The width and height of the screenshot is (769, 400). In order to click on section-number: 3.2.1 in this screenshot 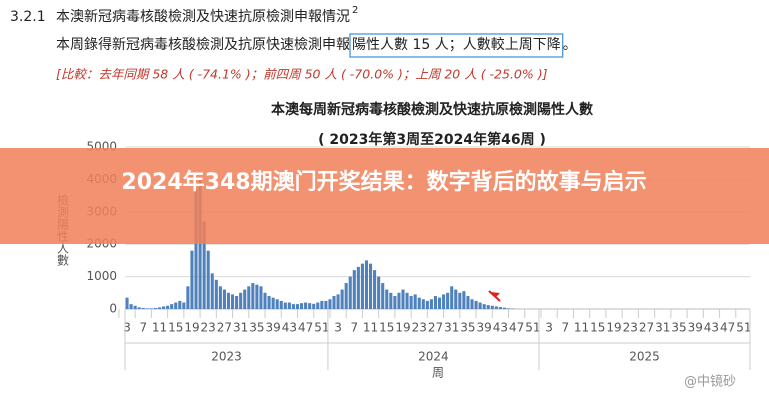, I will do `click(28, 17)`.